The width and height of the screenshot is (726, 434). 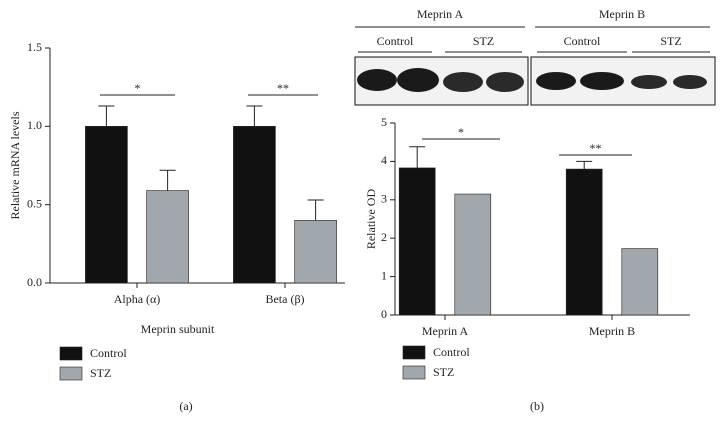 What do you see at coordinates (384, 275) in the screenshot?
I see `y-tick-label: 1` at bounding box center [384, 275].